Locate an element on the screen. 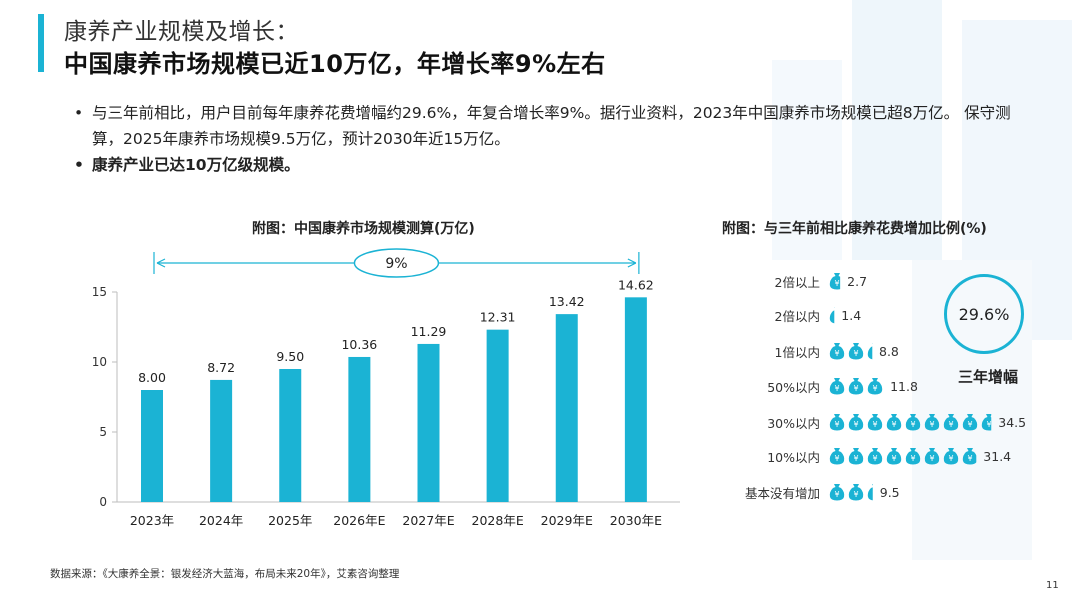 Image resolution: width=1072 pixels, height=600 pixels. pictograph-row: 2倍以上 ¥2.7 is located at coordinates (783, 281).